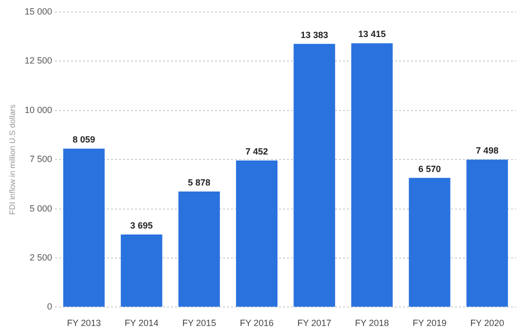  What do you see at coordinates (487, 151) in the screenshot?
I see `data-label: 7 498` at bounding box center [487, 151].